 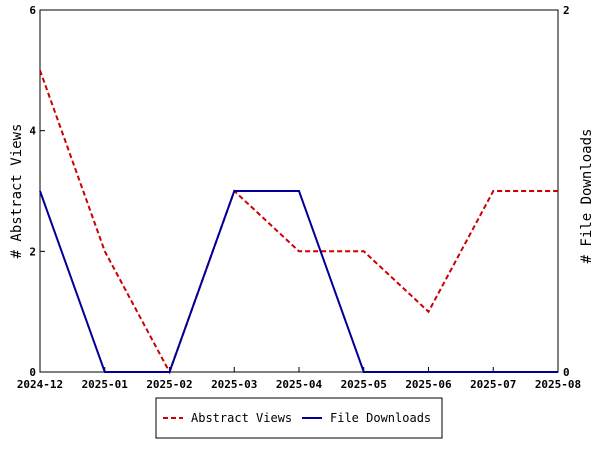 What do you see at coordinates (32, 251) in the screenshot?
I see `y-tick-label: 2` at bounding box center [32, 251].